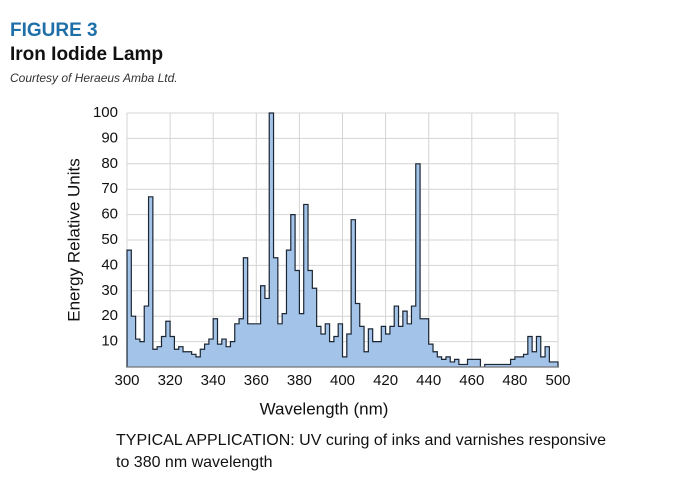 This screenshot has width=690, height=500. What do you see at coordinates (126, 380) in the screenshot?
I see `x-tick-label: 300` at bounding box center [126, 380].